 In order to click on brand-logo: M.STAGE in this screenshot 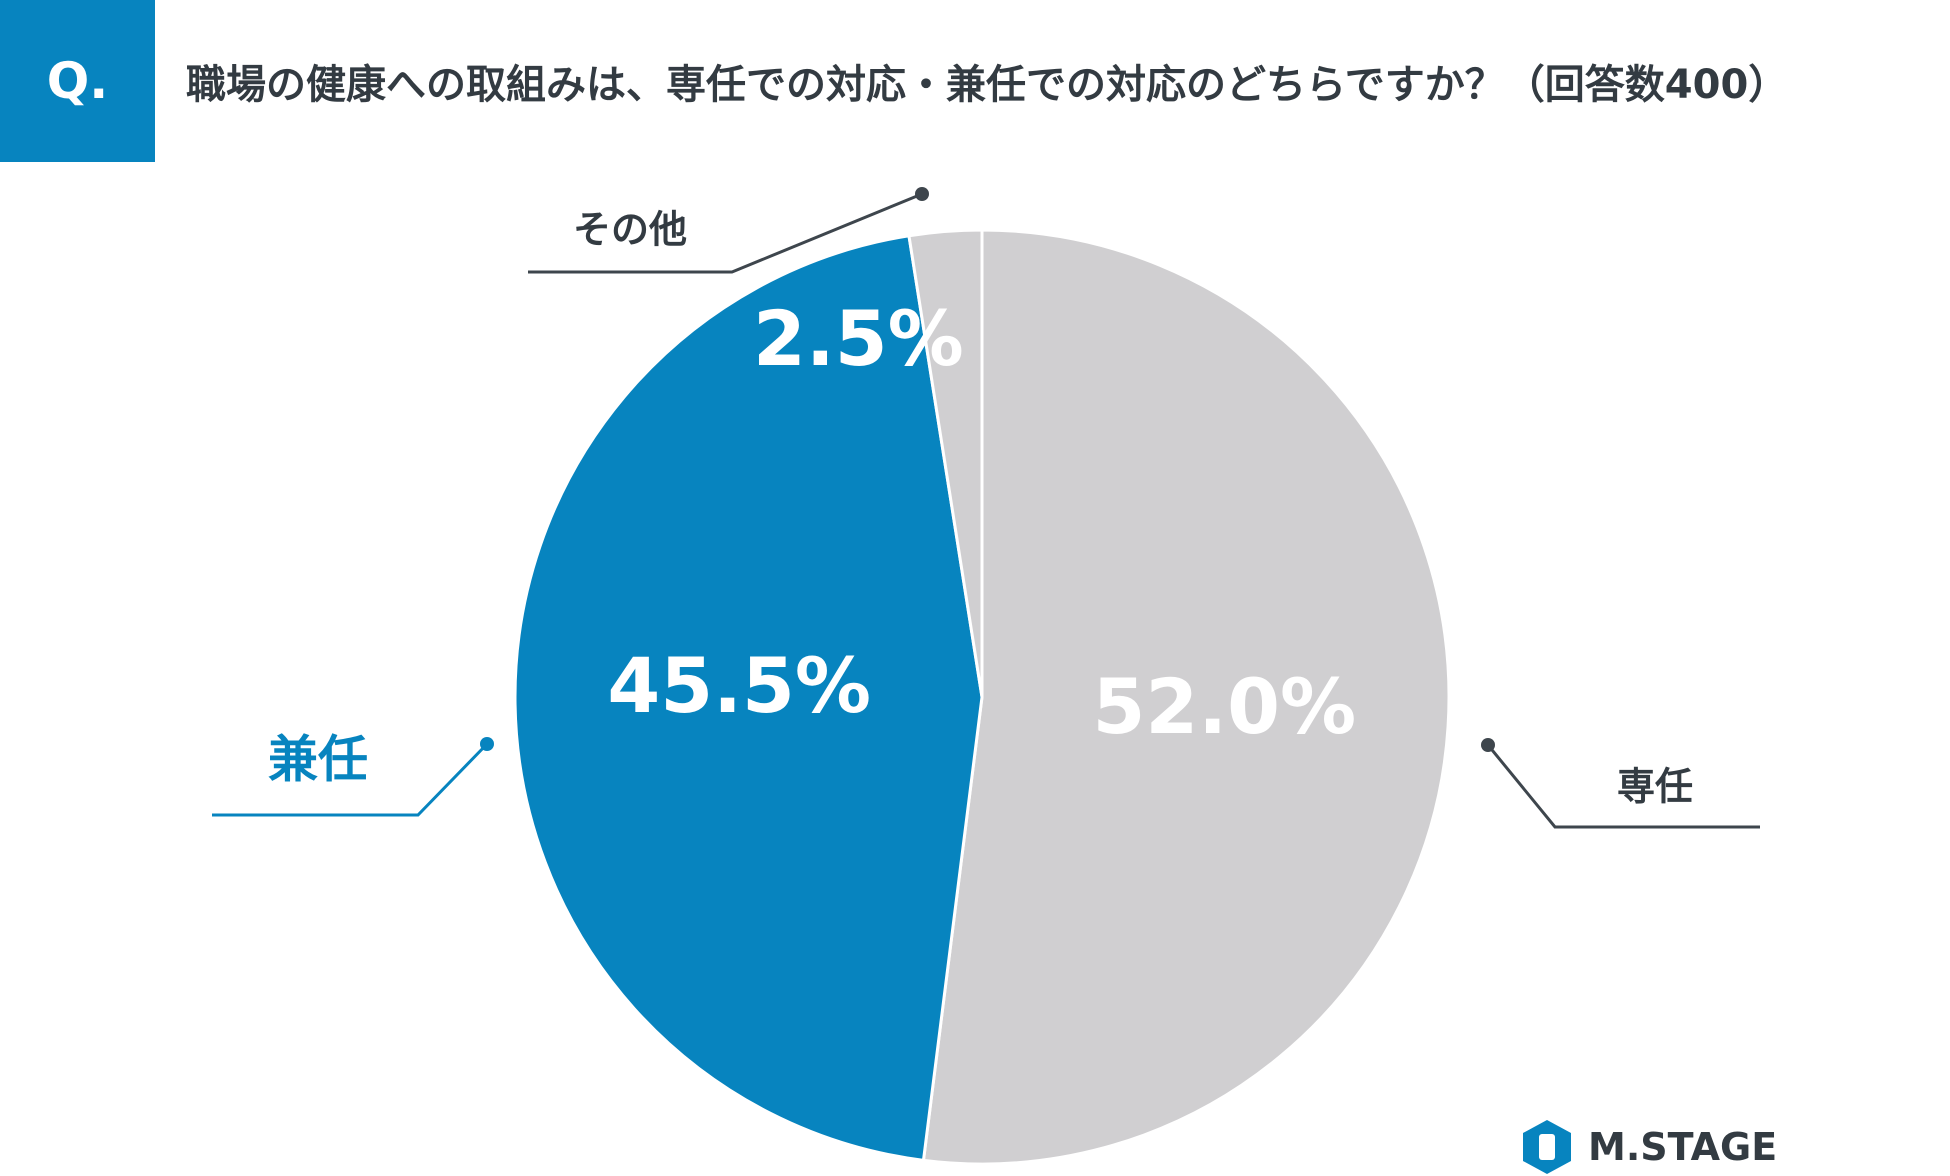, I will do `click(1663, 1147)`.